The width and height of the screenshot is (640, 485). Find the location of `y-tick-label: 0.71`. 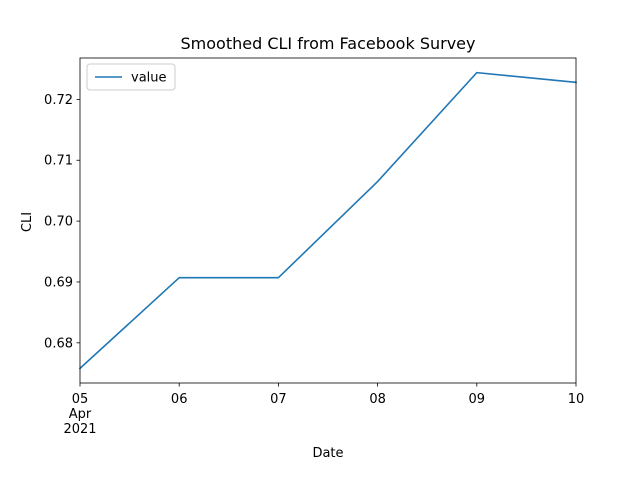

y-tick-label: 0.71 is located at coordinates (58, 161).